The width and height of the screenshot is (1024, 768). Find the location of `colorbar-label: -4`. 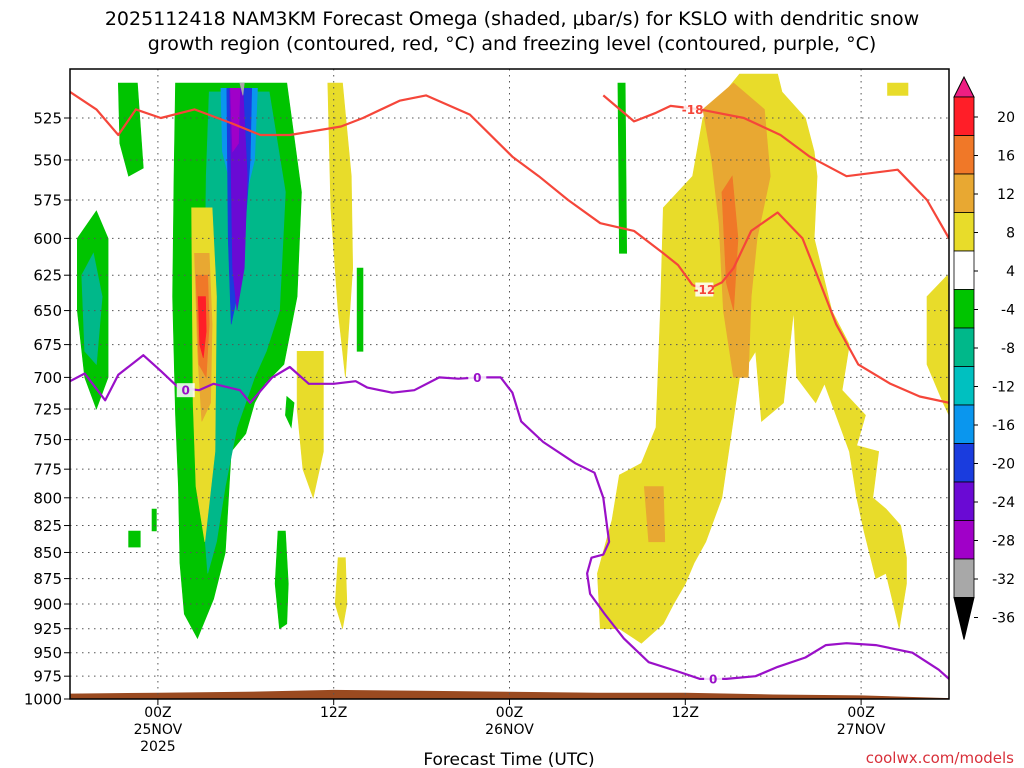

colorbar-label: -4 is located at coordinates (1008, 311).